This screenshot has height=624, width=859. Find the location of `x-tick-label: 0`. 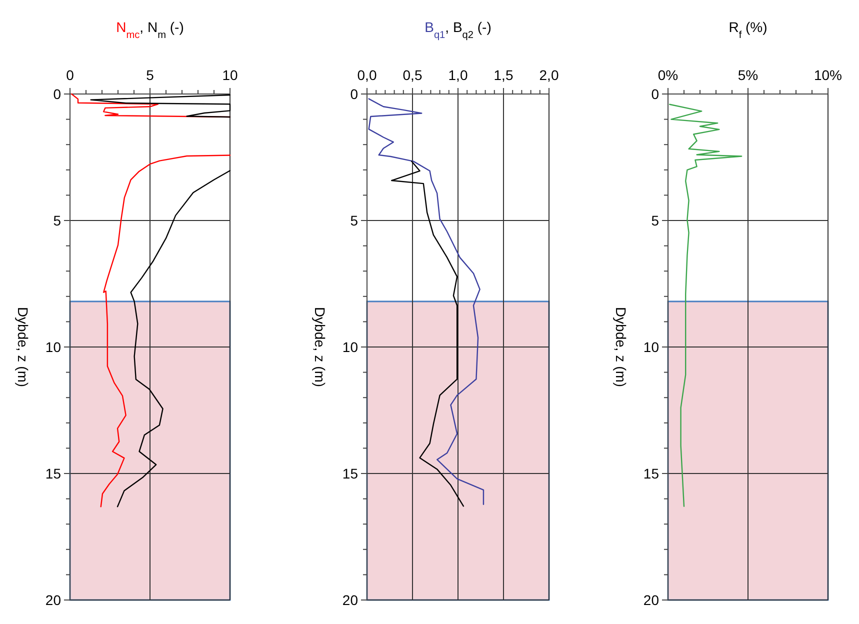

x-tick-label: 0 is located at coordinates (70, 75).